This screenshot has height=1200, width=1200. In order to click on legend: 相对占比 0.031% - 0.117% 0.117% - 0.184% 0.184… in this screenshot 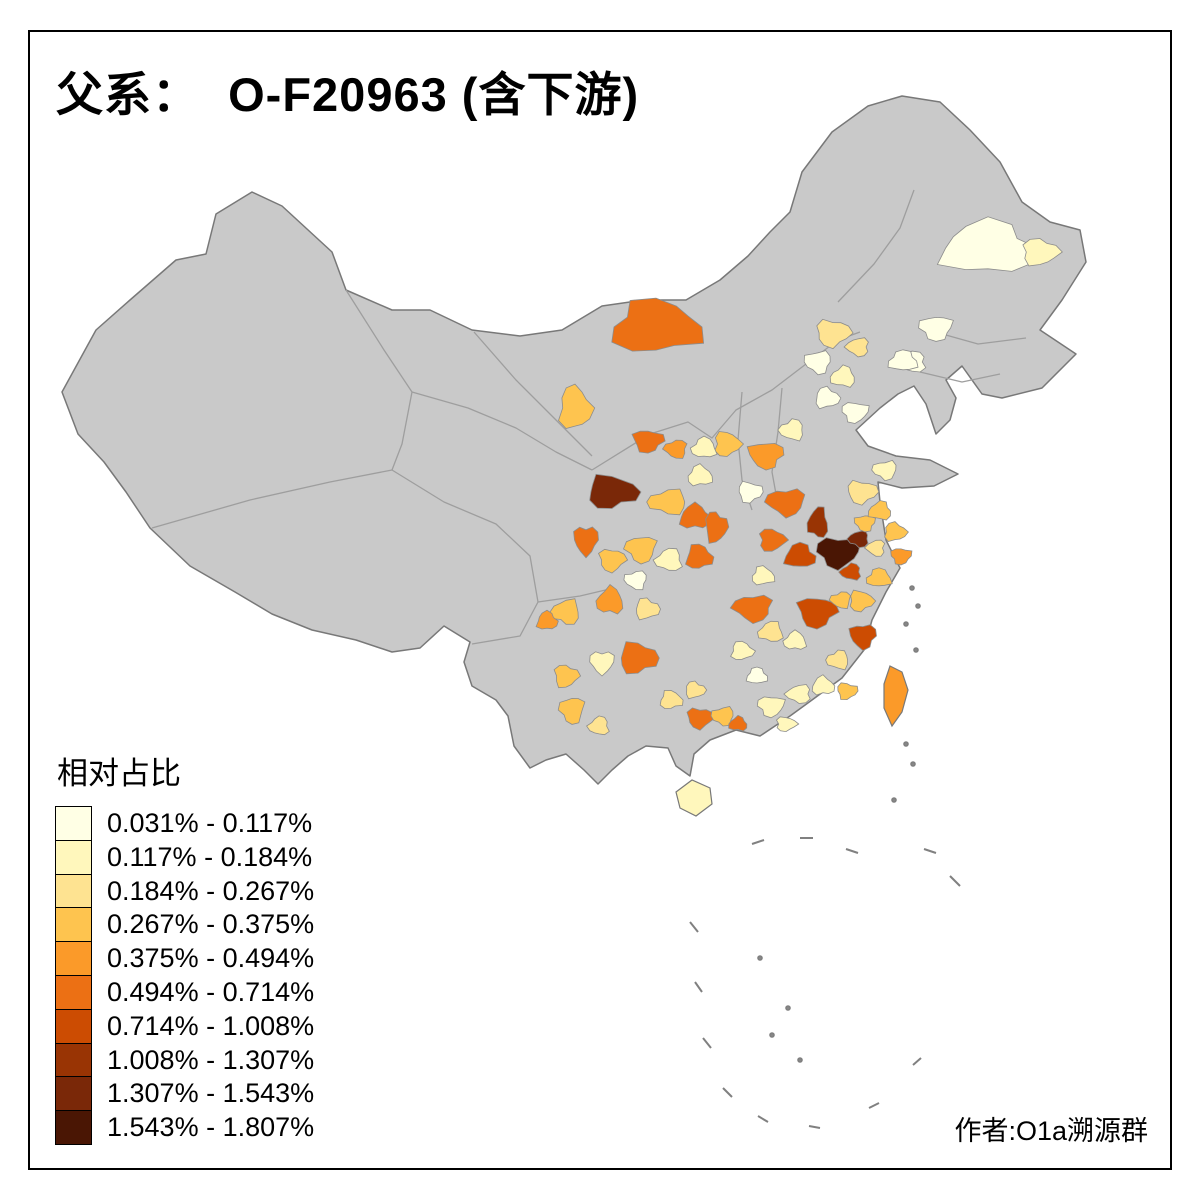, I will do `click(184, 946)`.